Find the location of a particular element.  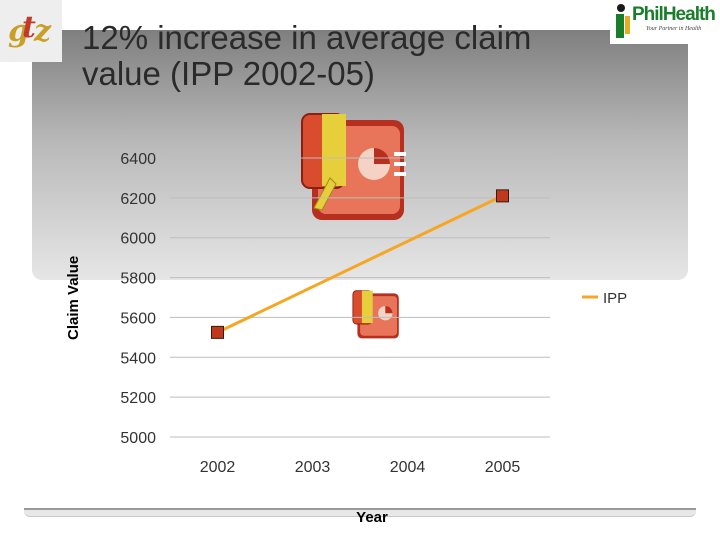

y-axis-ticks: 5000 5200 5400 5600 5800 6000 6200 6400 is located at coordinates (138, 299).